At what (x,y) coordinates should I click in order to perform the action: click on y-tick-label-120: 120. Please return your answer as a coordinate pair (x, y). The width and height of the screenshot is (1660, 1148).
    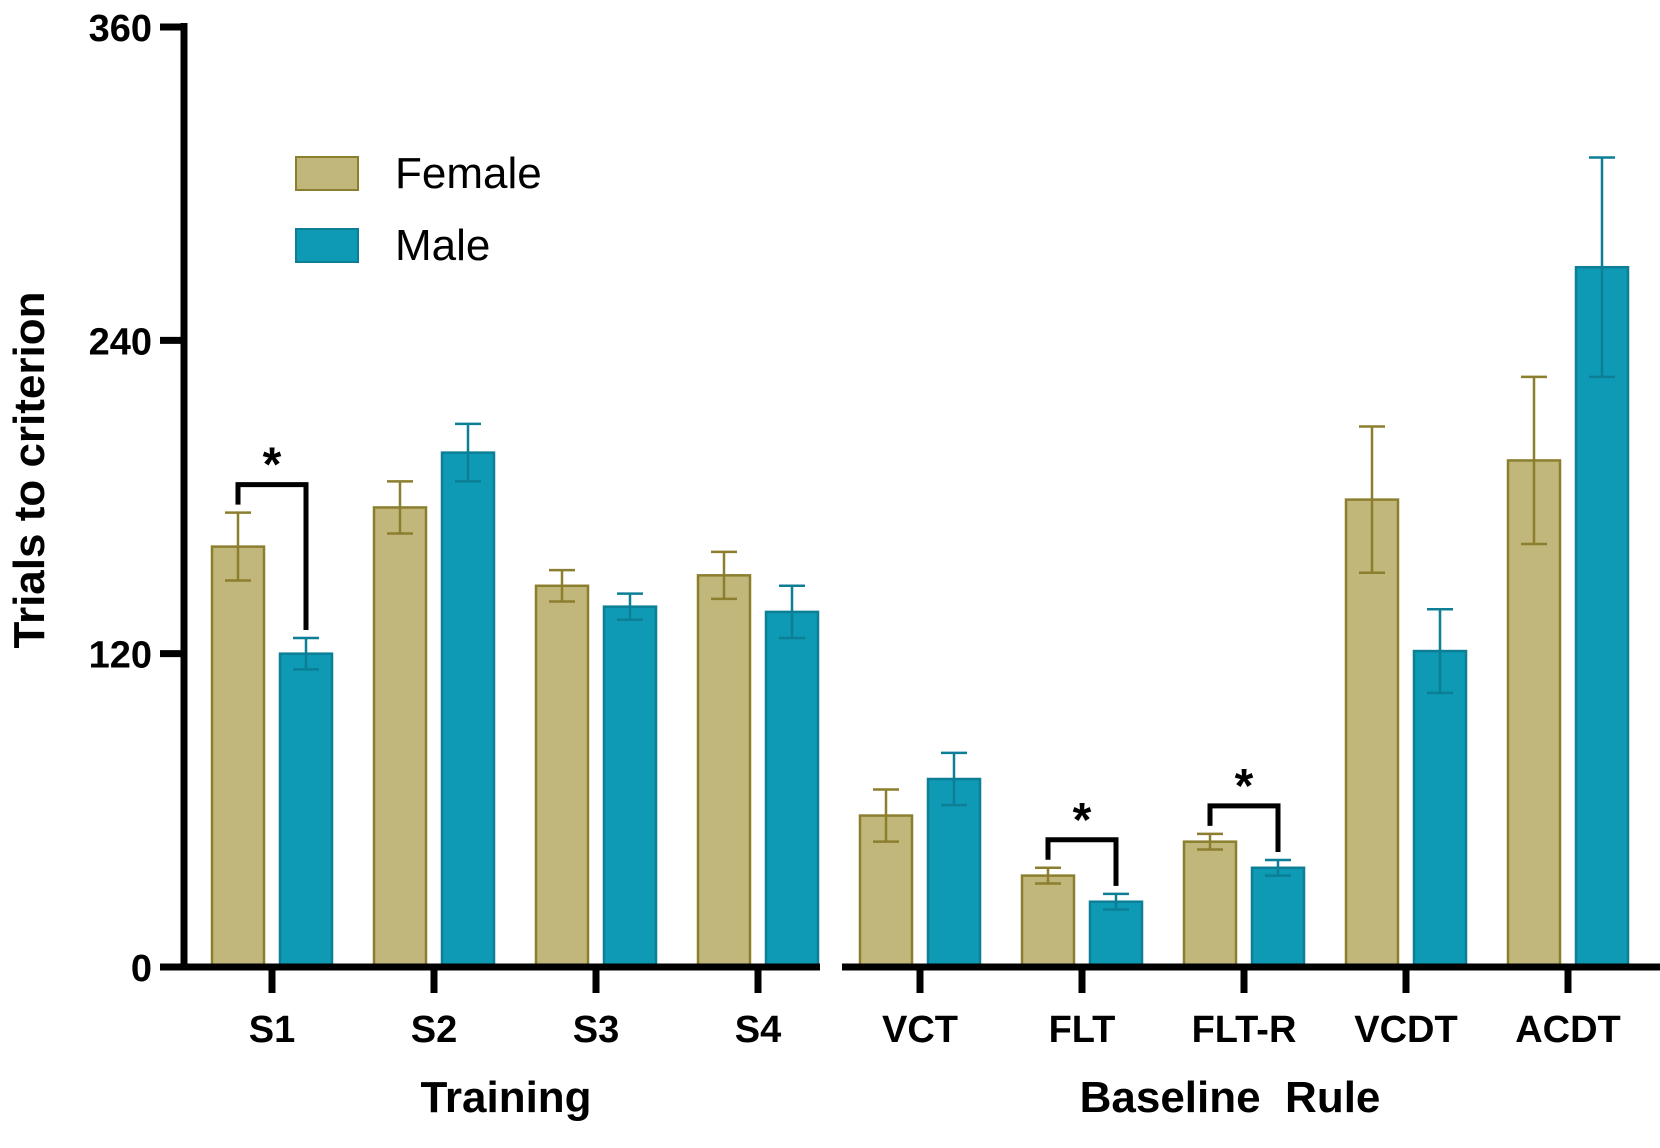
    Looking at the image, I should click on (120, 656).